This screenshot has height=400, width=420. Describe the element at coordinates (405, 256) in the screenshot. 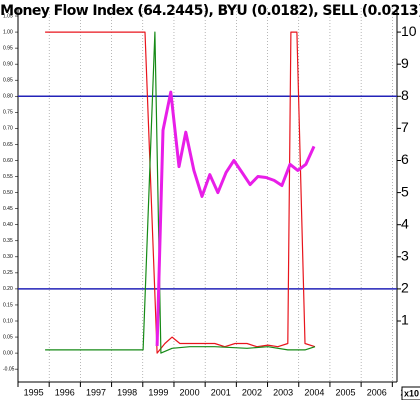

I see `y2-tick-label: 3` at that location.